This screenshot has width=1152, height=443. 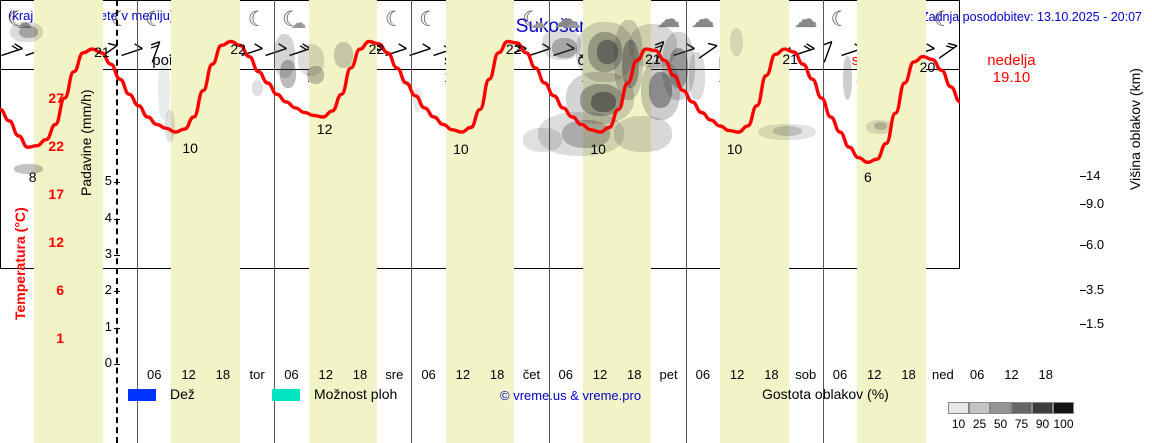 I want to click on legend-swatch-shower, so click(x=286, y=395).